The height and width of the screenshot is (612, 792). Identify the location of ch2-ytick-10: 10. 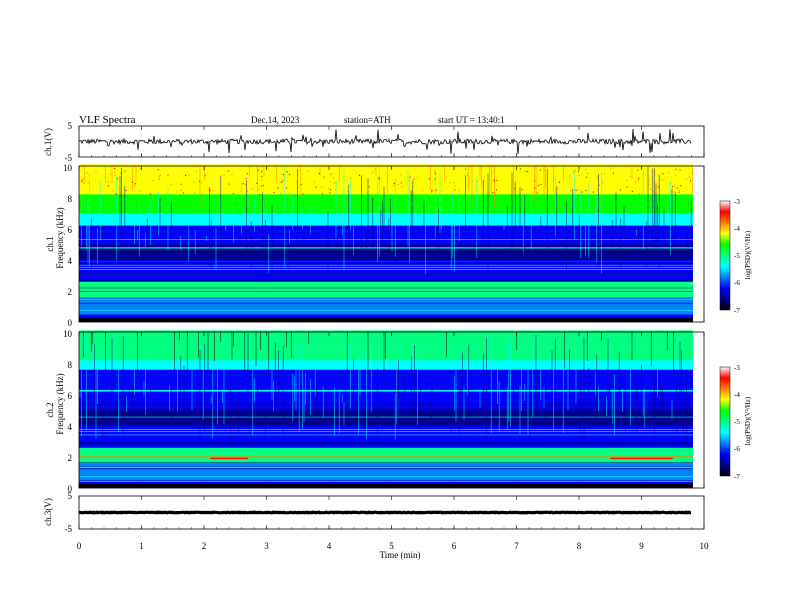
(68, 334).